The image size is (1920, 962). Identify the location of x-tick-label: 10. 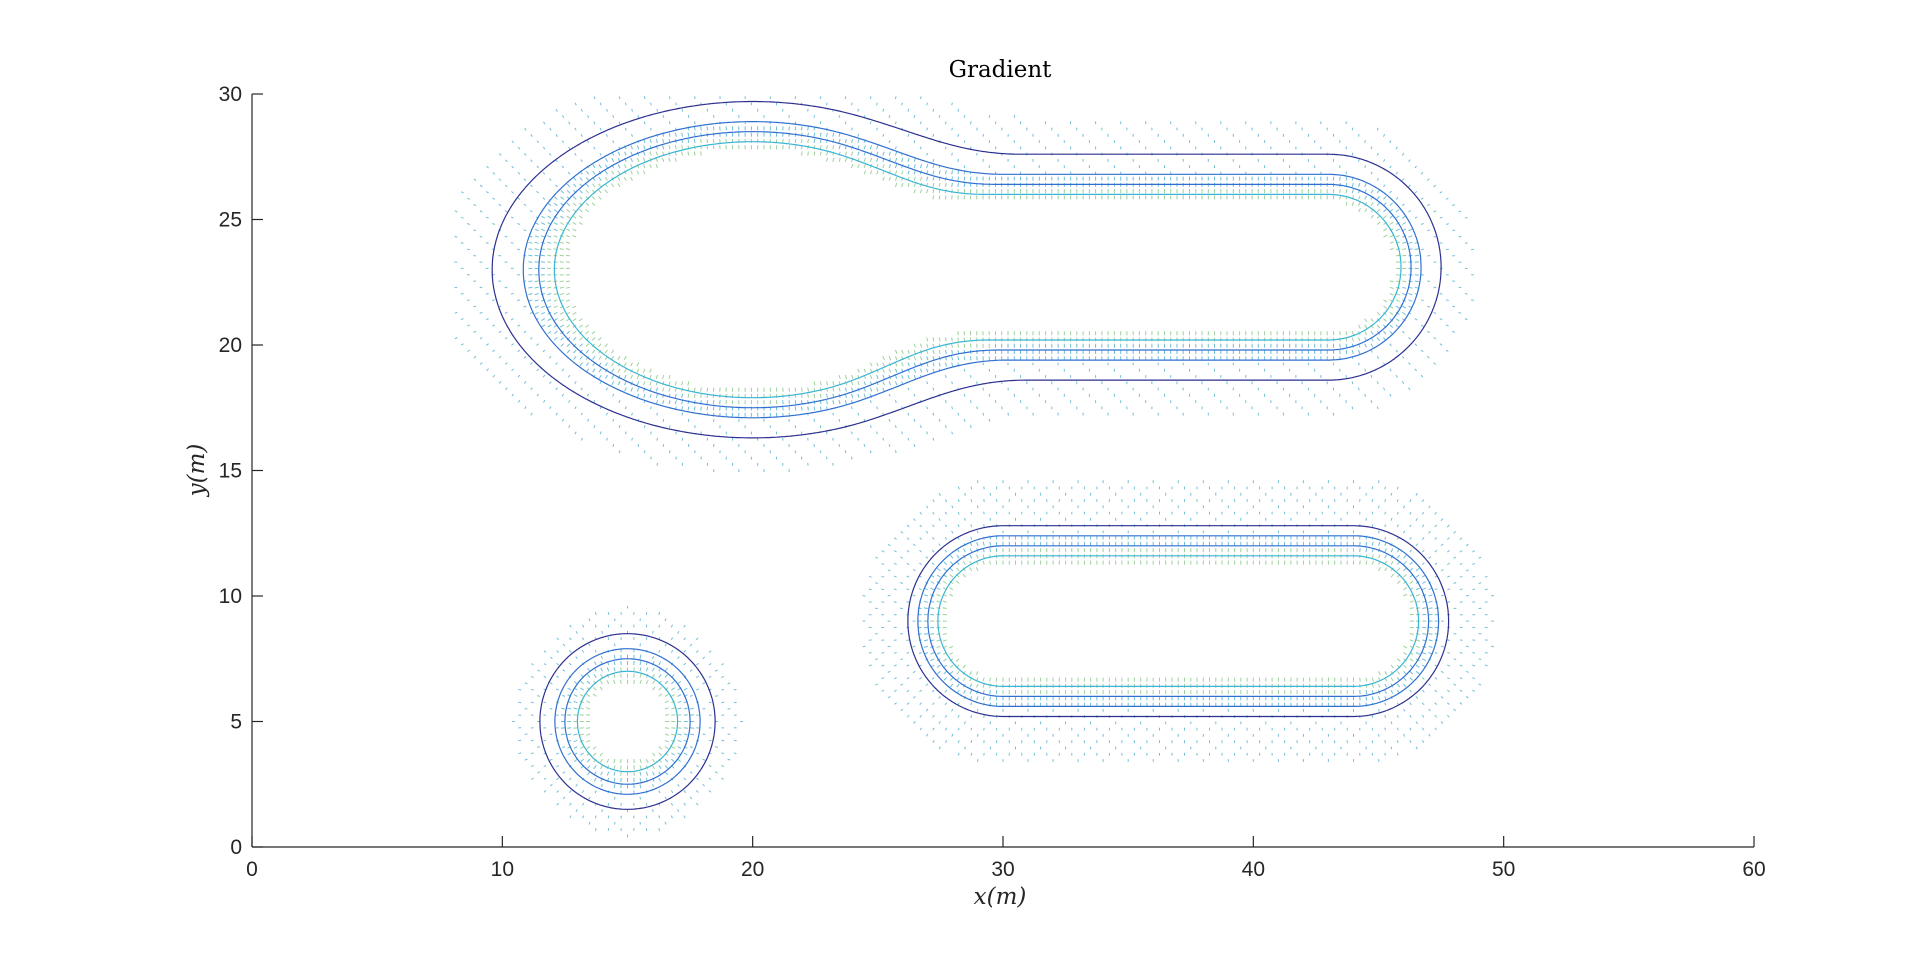
(502, 869).